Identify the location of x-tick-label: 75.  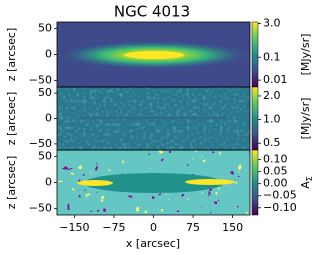
(193, 227).